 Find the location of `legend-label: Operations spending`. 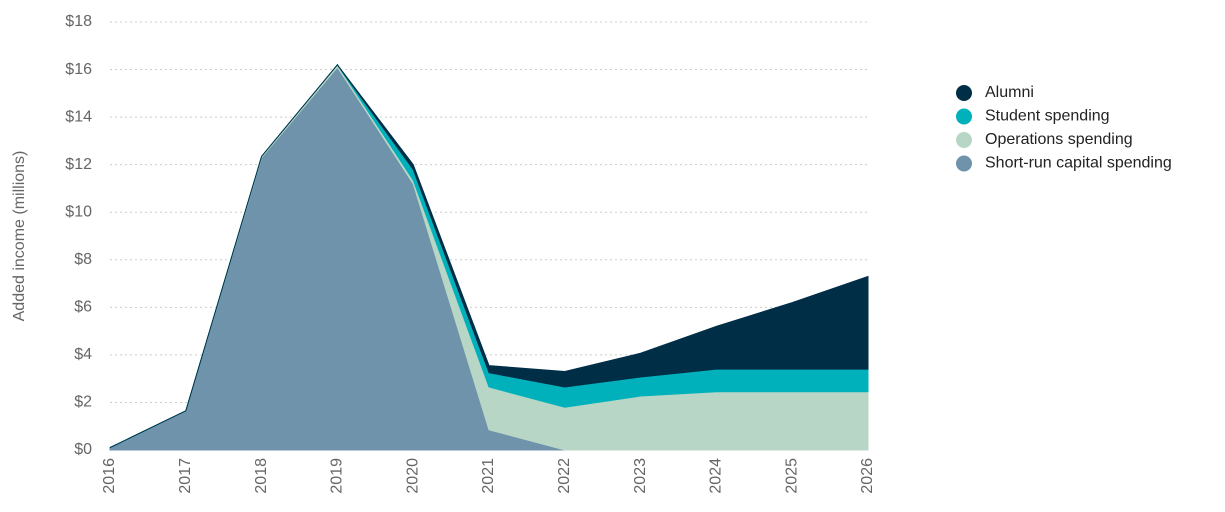

legend-label: Operations spending is located at coordinates (1059, 139).